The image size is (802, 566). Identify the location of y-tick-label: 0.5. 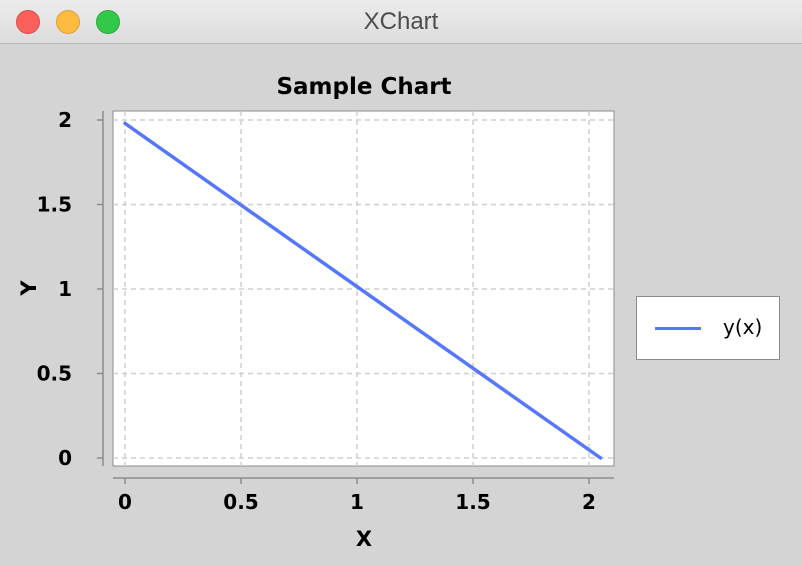
(54, 374).